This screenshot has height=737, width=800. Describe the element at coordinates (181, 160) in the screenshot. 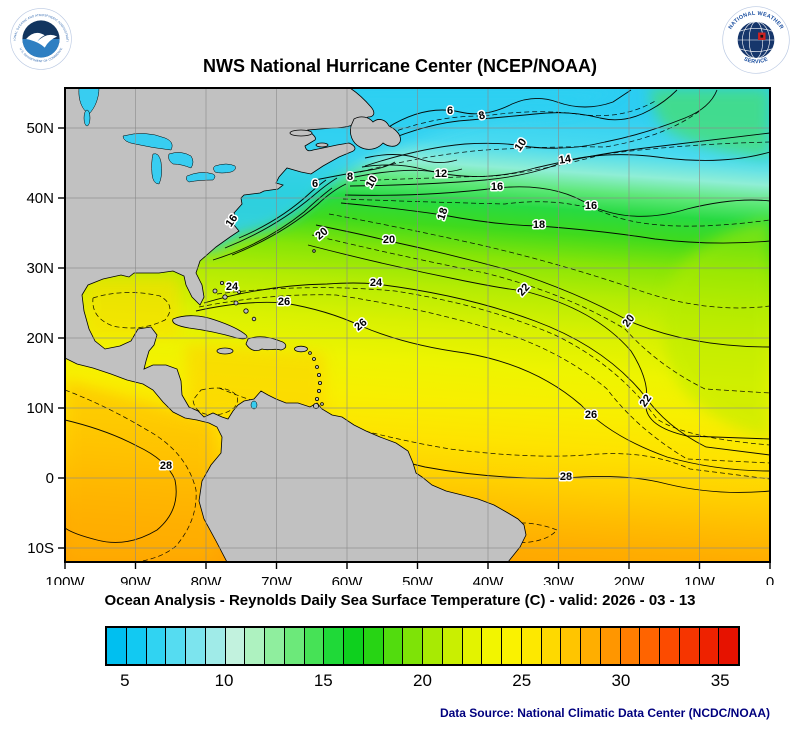

I see `lake-huron` at that location.